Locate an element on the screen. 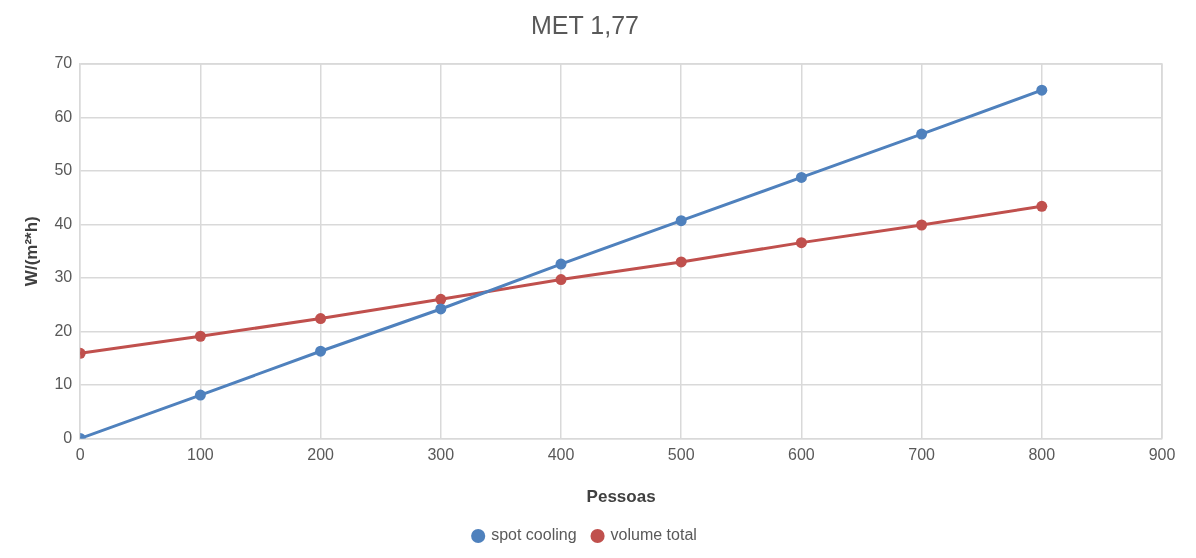 The height and width of the screenshot is (558, 1196). y-tick-label: 60 is located at coordinates (63, 116).